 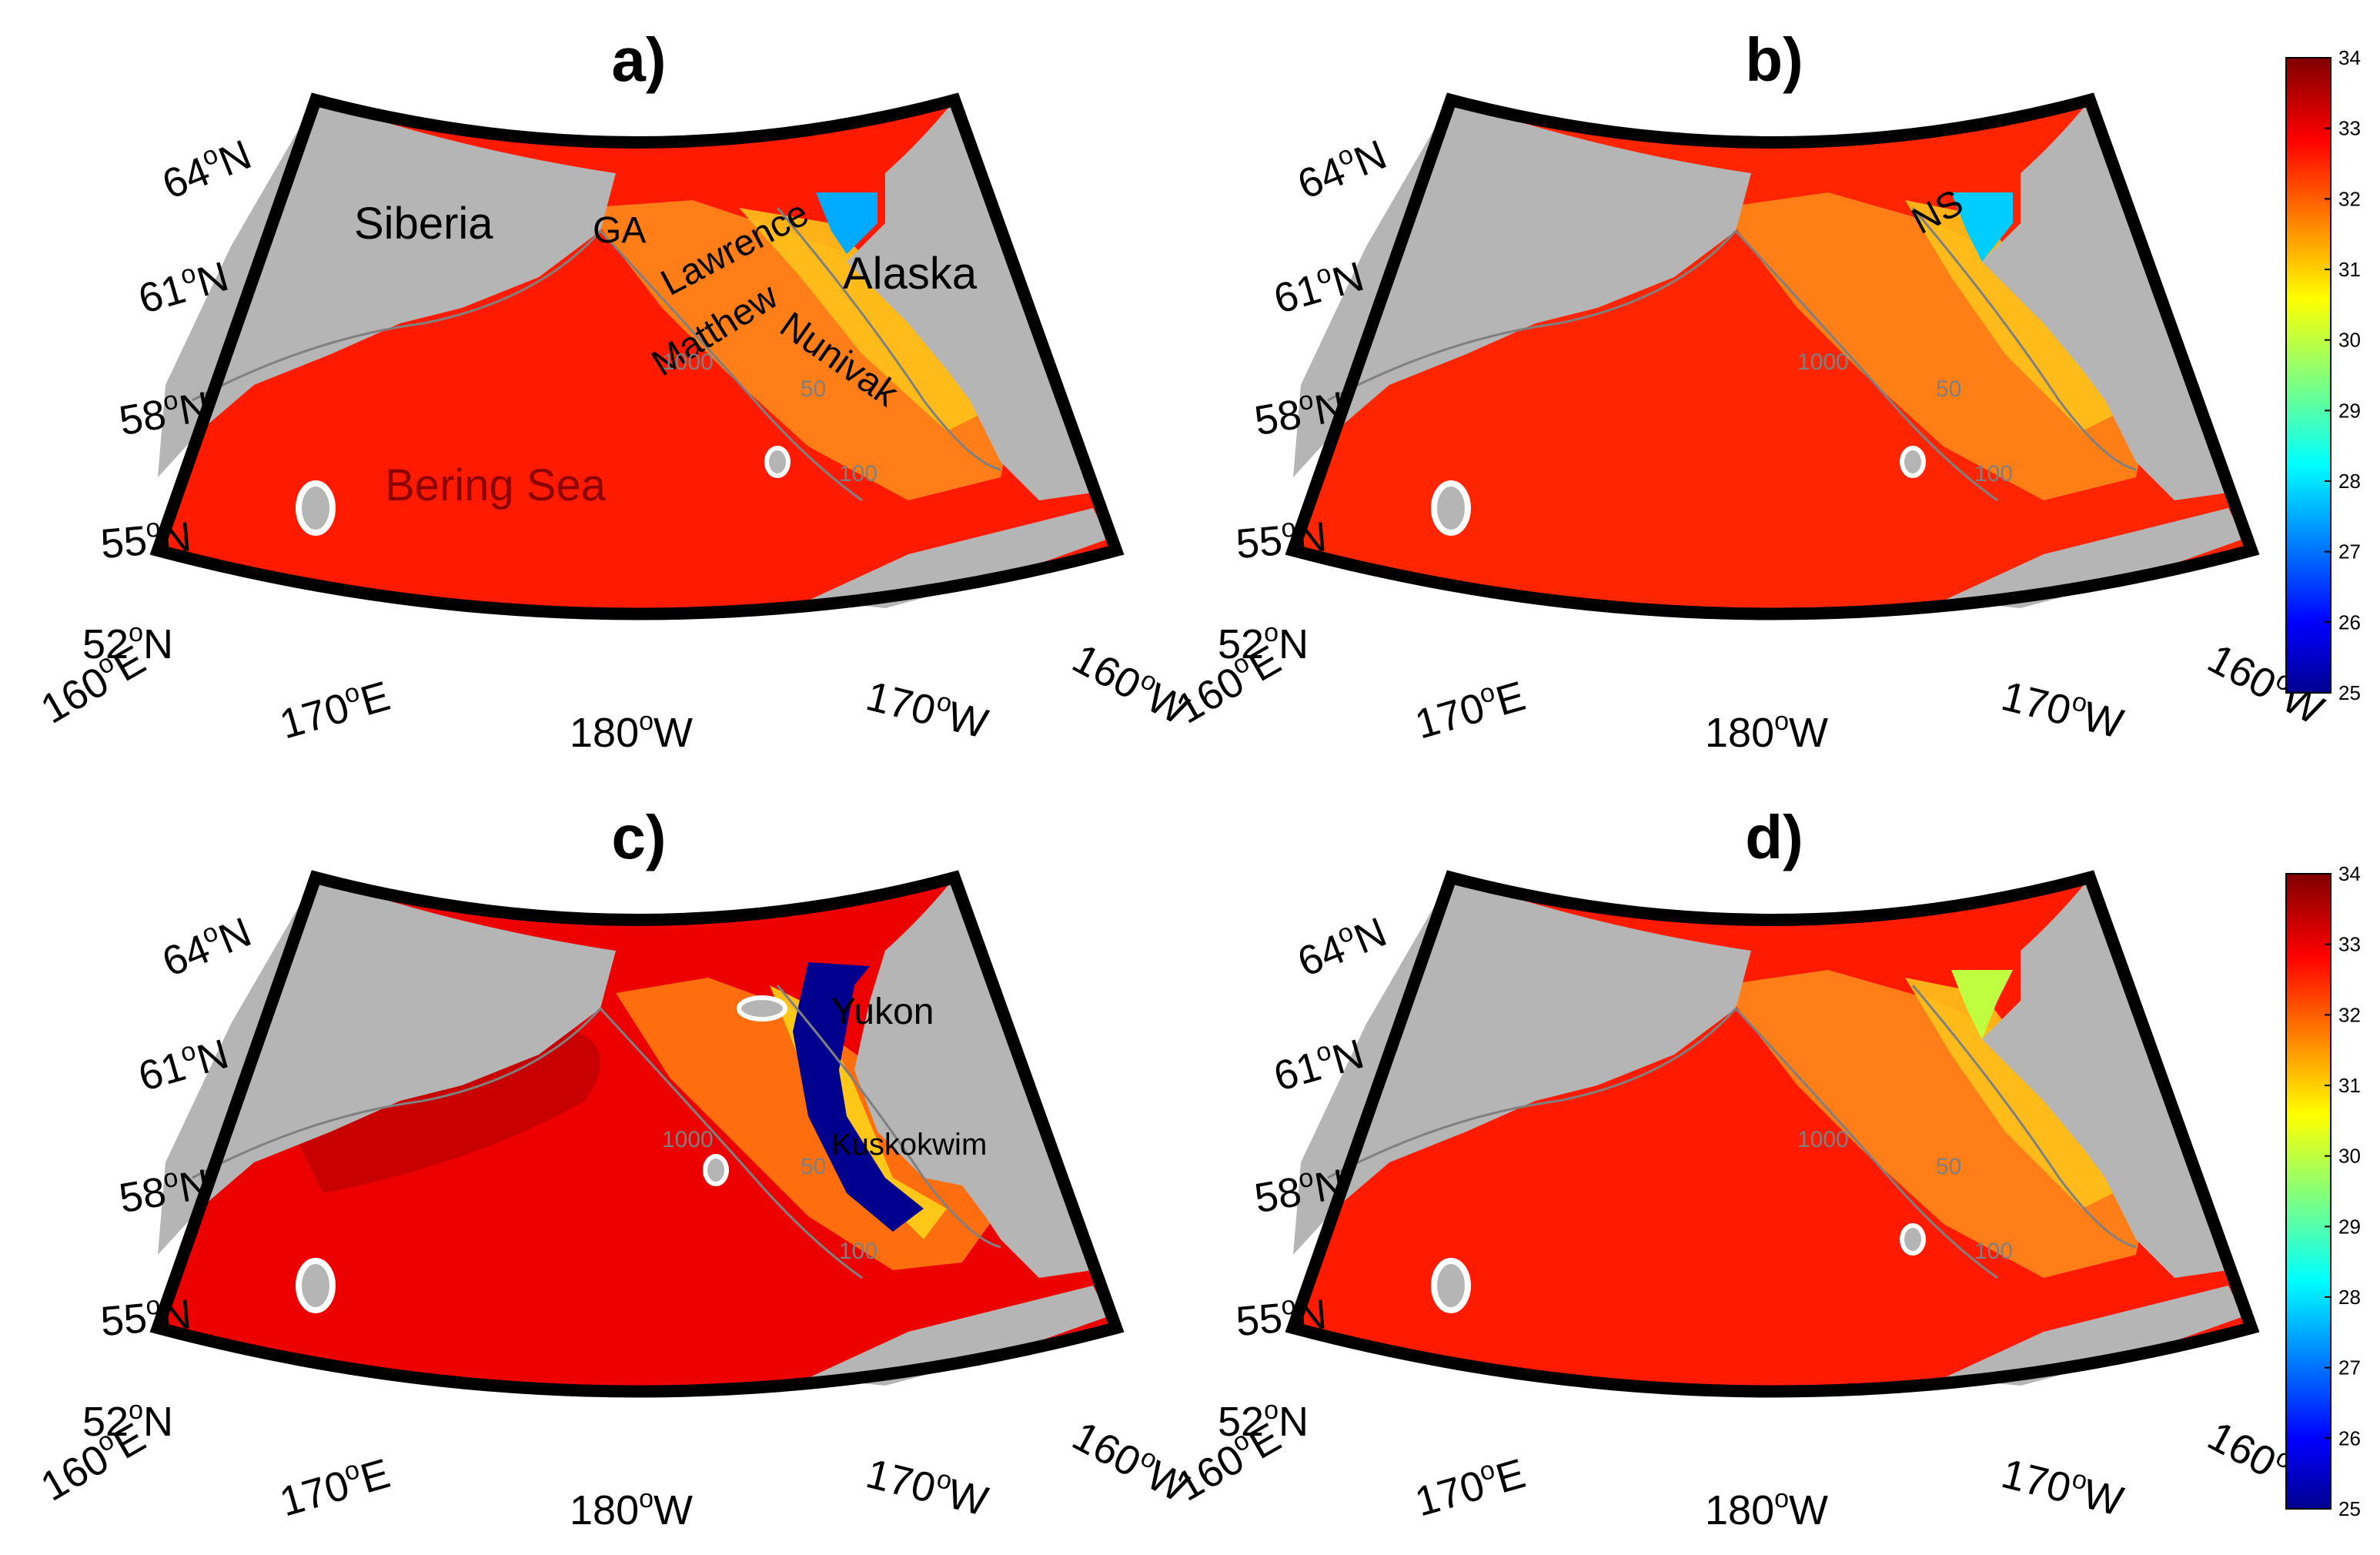 What do you see at coordinates (1131, 1461) in the screenshot?
I see `coordinate-label: 160oW` at bounding box center [1131, 1461].